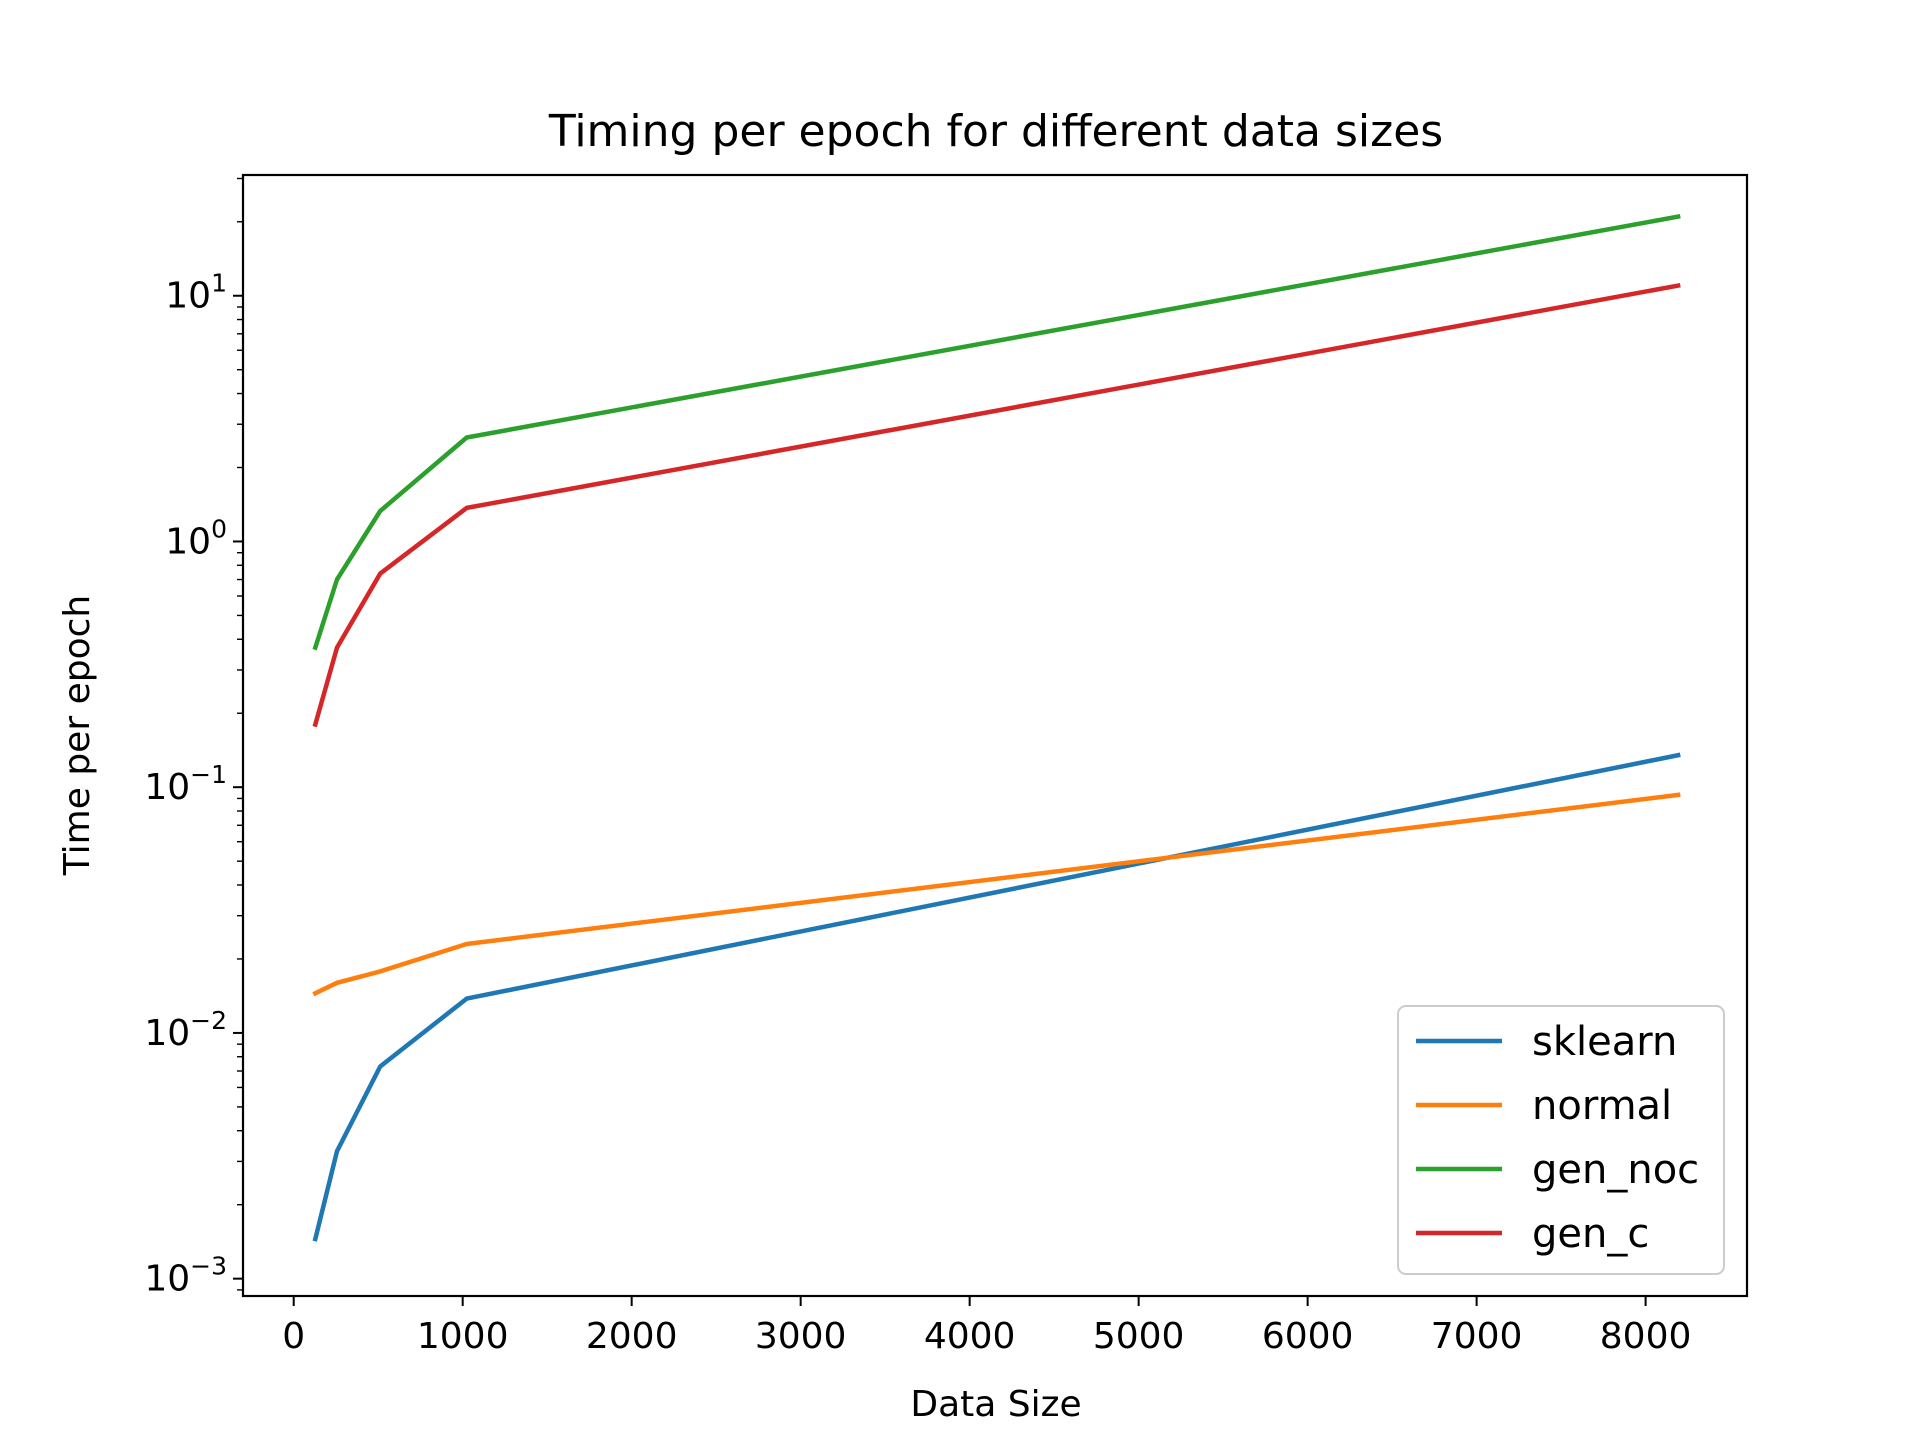 Image resolution: width=1920 pixels, height=1440 pixels. What do you see at coordinates (219, 528) in the screenshot?
I see `y-tick-exponent: 0` at bounding box center [219, 528].